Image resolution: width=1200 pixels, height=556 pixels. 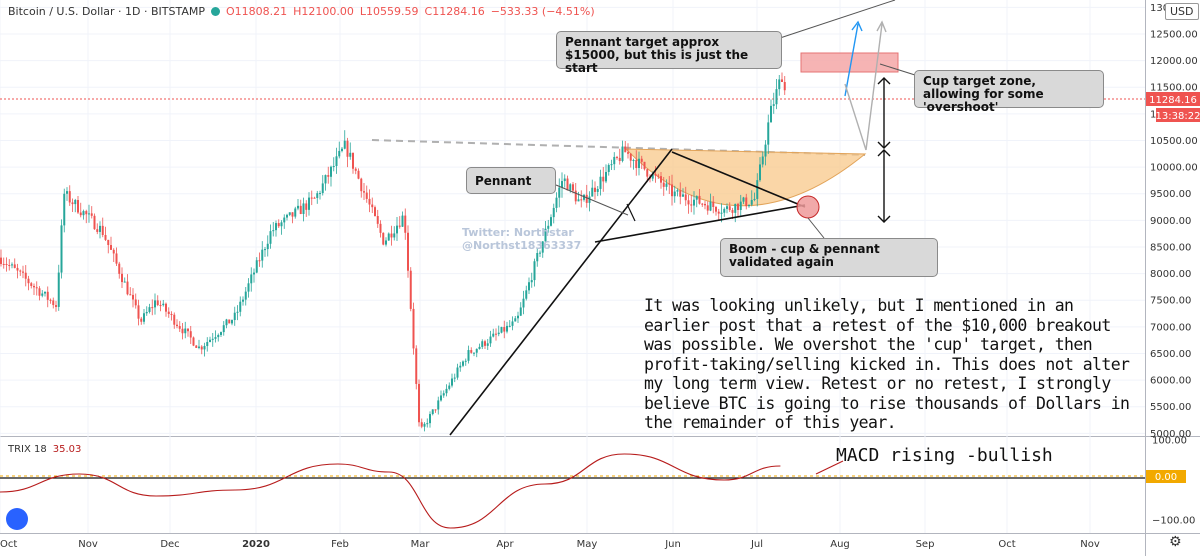 What do you see at coordinates (1090, 544) in the screenshot?
I see `time-tick-label: Nov` at bounding box center [1090, 544].